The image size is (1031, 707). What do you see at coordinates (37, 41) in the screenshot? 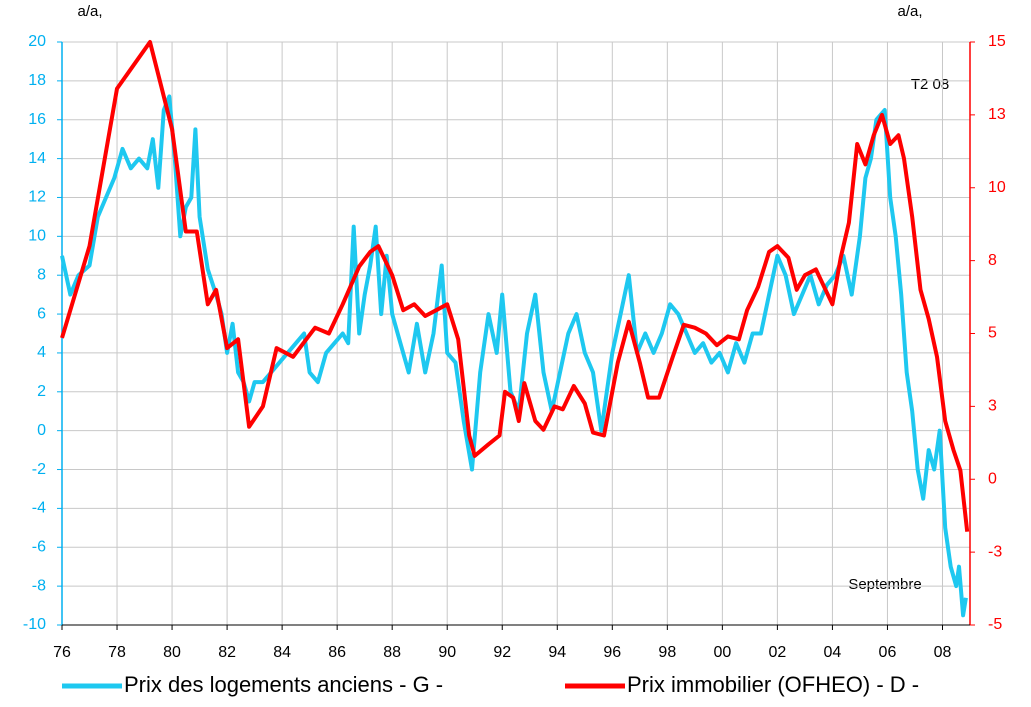
I see `y-tick-label: 20` at bounding box center [37, 41].